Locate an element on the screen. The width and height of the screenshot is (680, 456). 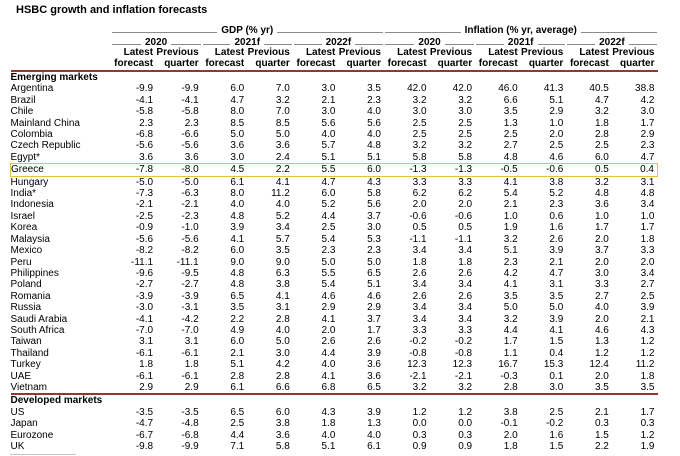
value-cell: 5.5 is located at coordinates (315, 170).